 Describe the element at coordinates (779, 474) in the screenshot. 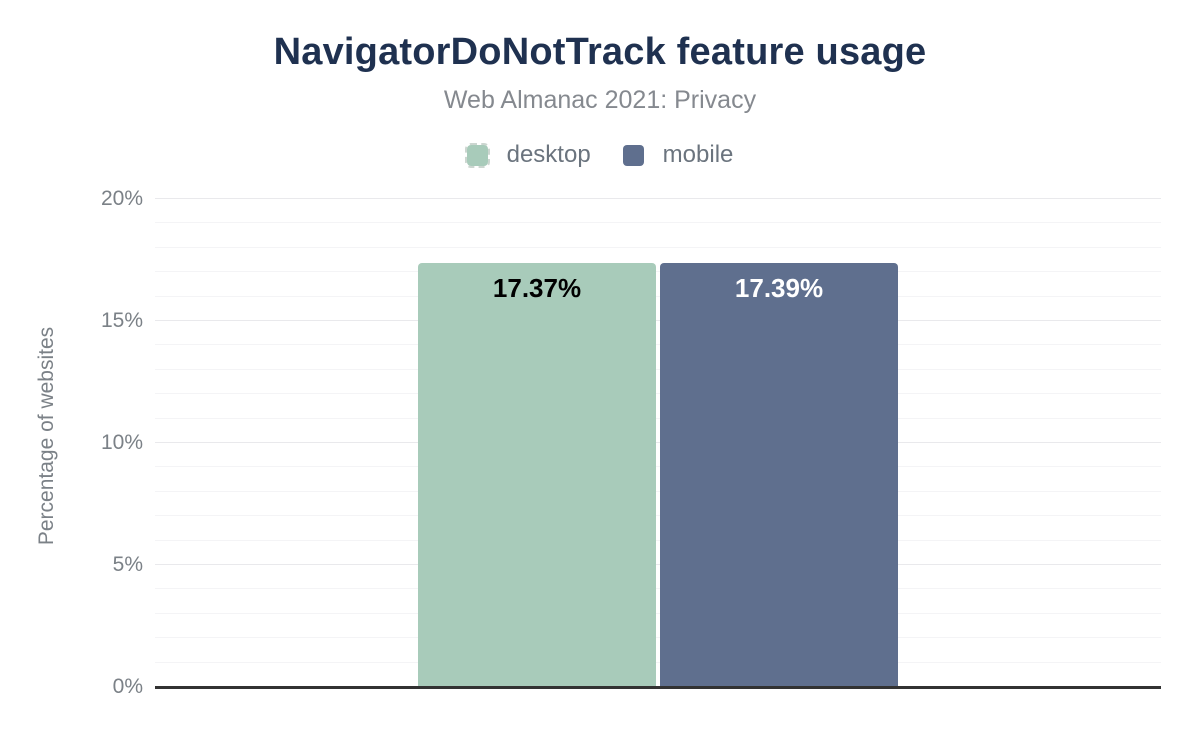

I see `bar-mobile: 17.39%` at that location.